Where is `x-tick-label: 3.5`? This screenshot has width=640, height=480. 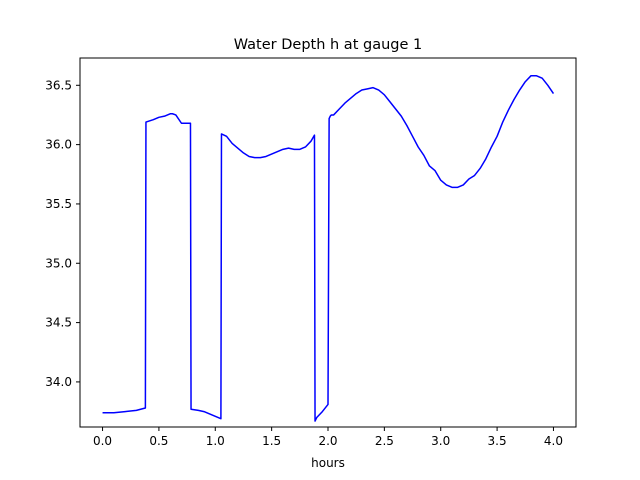
x-tick-label: 3.5 is located at coordinates (497, 441).